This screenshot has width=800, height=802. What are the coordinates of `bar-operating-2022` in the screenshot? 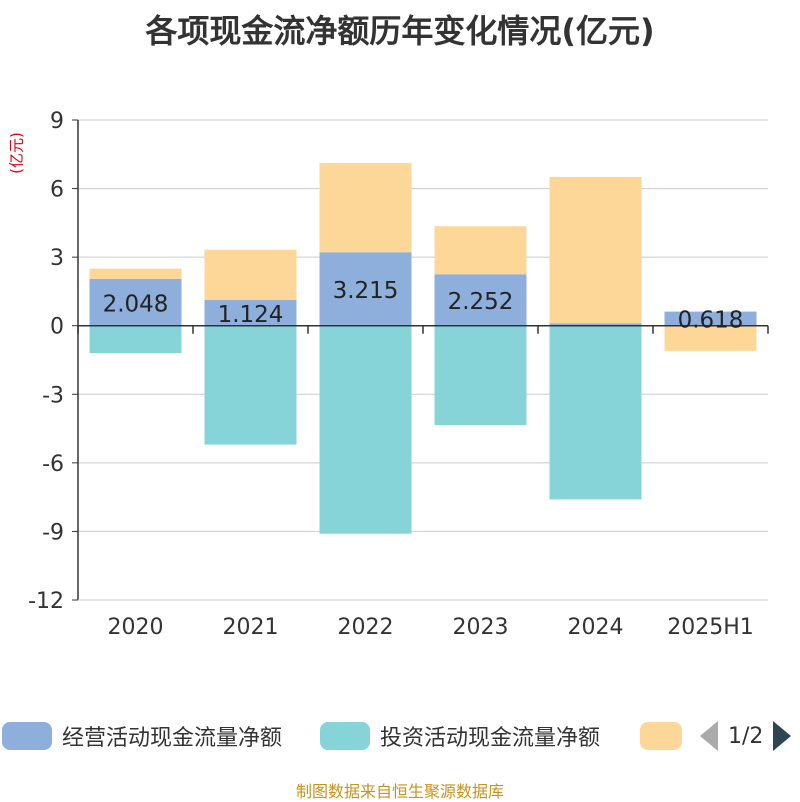 It's located at (365, 289).